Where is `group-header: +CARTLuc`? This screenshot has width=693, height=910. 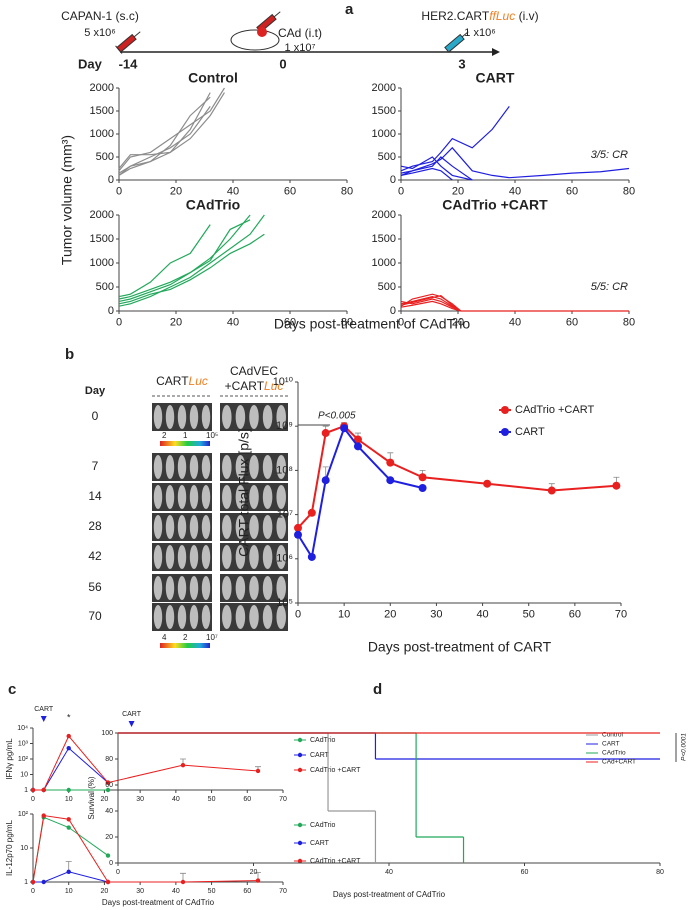 group-header: +CARTLuc is located at coordinates (254, 386).